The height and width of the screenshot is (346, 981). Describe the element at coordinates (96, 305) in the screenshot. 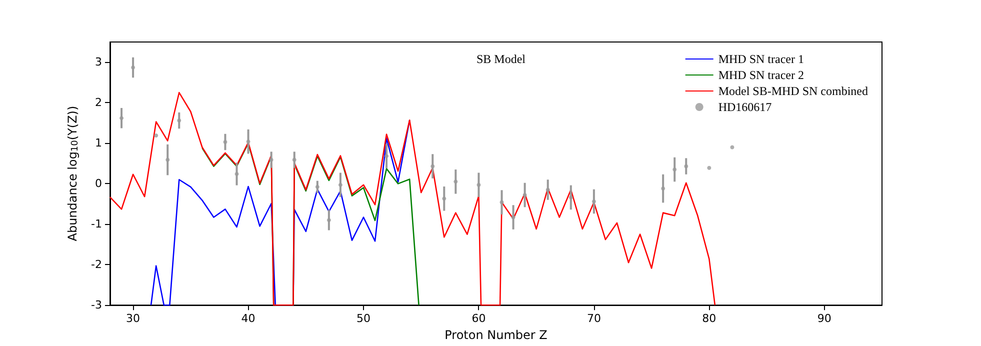

I see `y-tick-label: -3` at that location.